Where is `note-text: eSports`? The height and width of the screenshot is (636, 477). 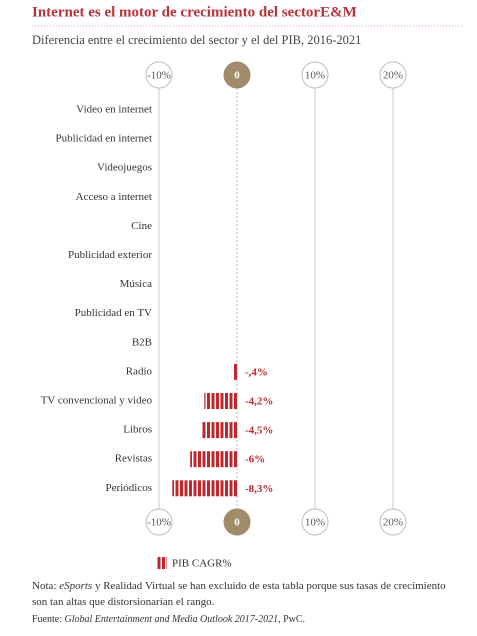
note-text: eSports is located at coordinates (76, 586).